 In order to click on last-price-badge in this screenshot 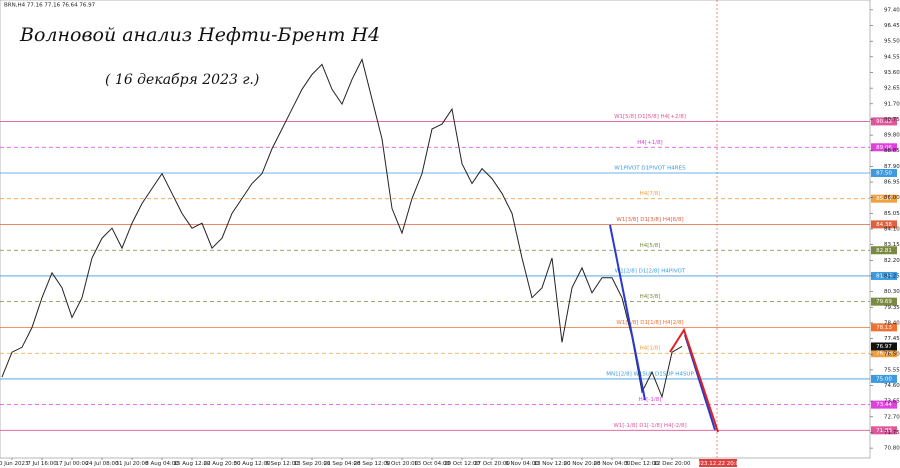, I will do `click(884, 346)`.